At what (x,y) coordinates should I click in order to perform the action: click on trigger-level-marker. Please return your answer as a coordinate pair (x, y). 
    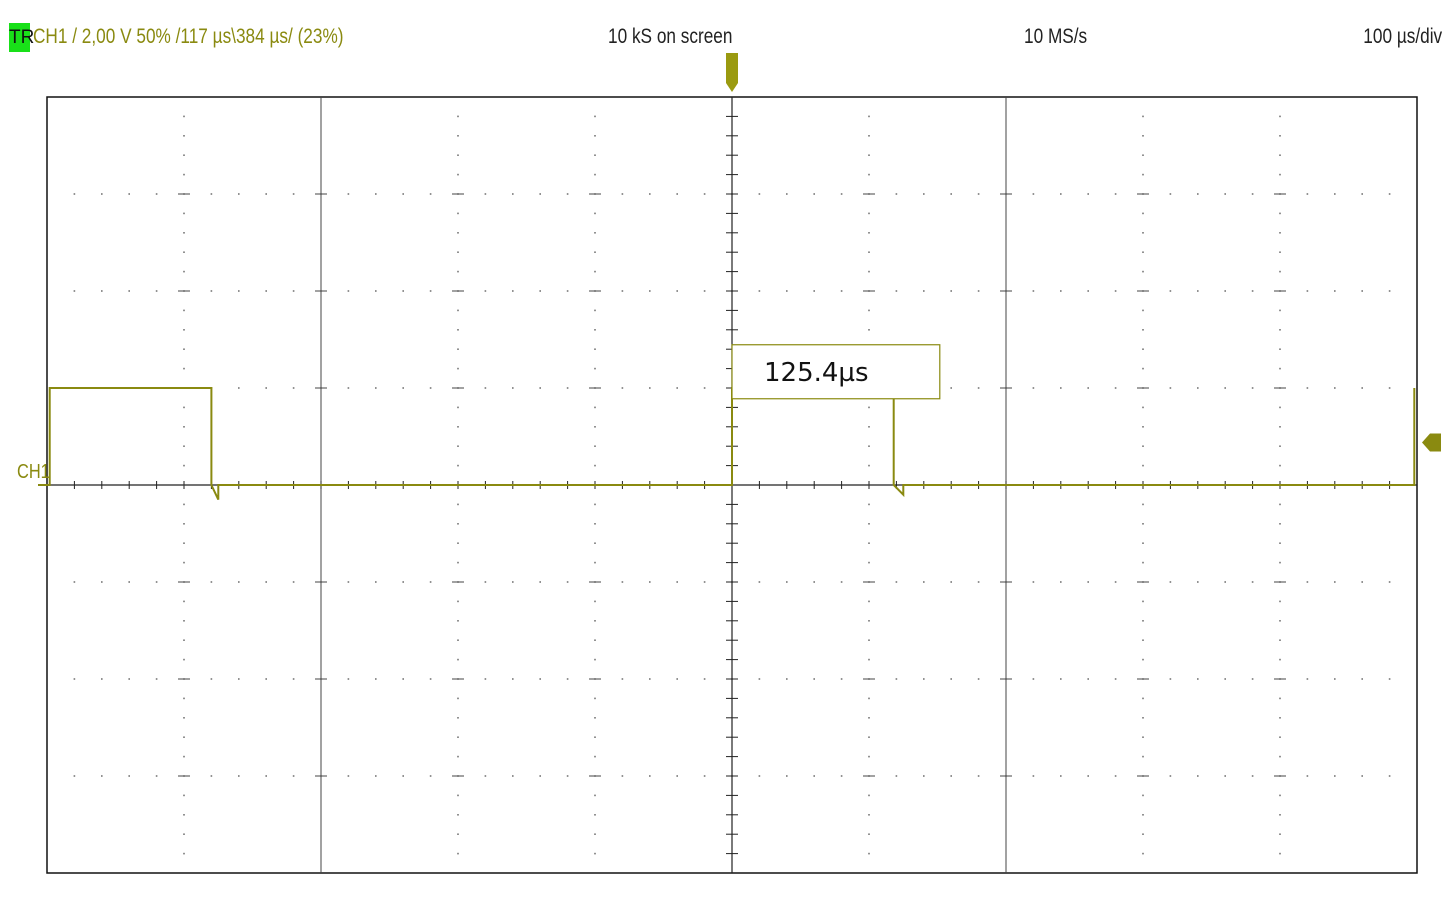
    Looking at the image, I should click on (1431, 442).